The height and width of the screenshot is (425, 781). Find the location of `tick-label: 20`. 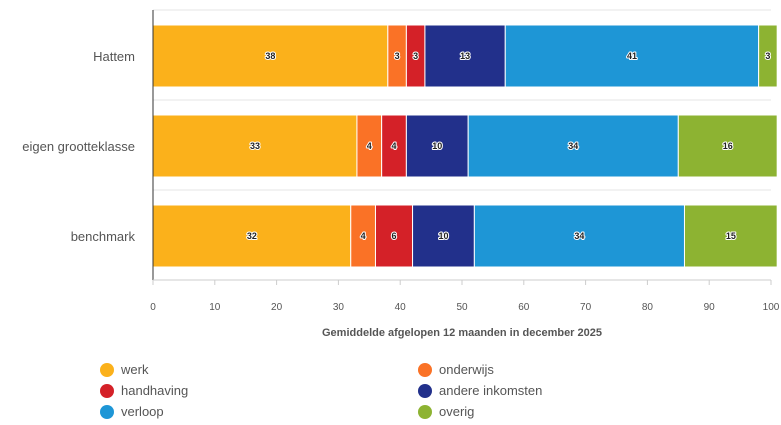

tick-label: 20 is located at coordinates (277, 307).